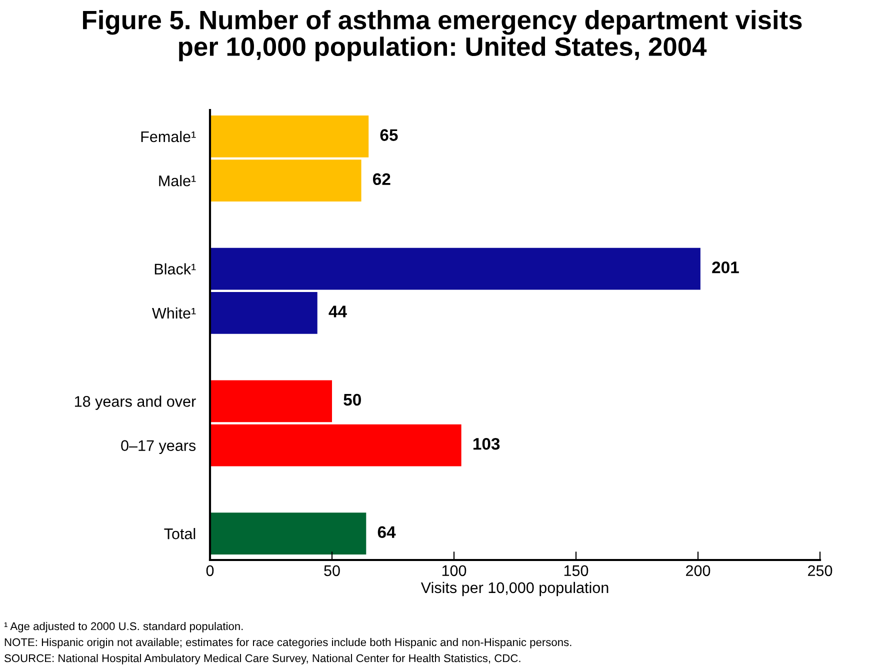 Image resolution: width=884 pixels, height=668 pixels. Describe the element at coordinates (180, 534) in the screenshot. I see `y-tick-label: Total` at that location.